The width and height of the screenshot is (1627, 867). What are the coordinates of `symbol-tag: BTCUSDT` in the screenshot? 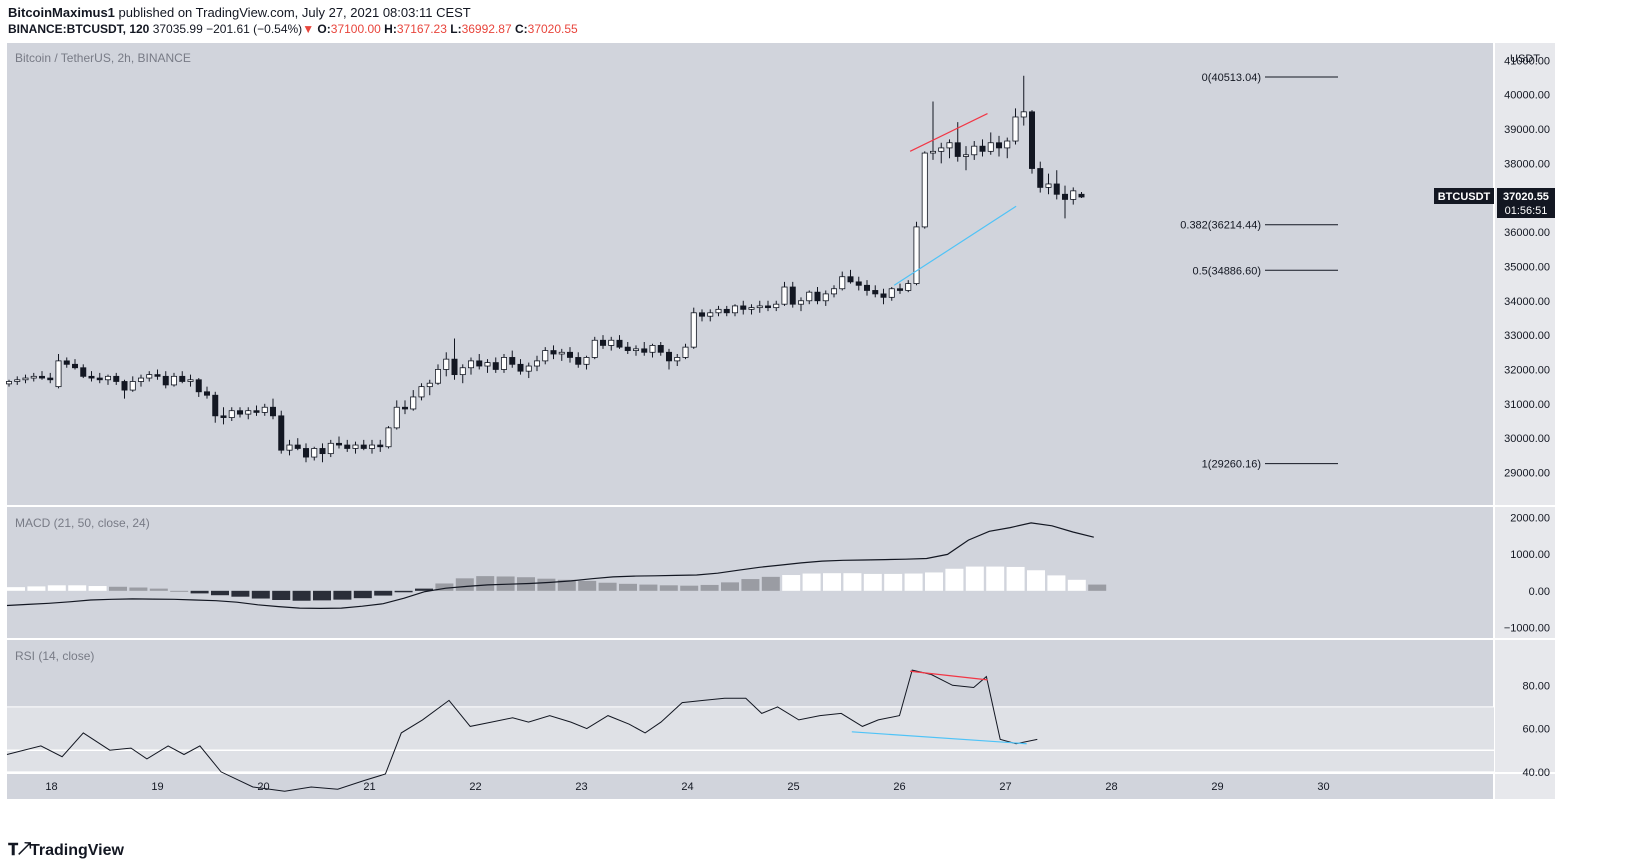 It's located at (1464, 197).